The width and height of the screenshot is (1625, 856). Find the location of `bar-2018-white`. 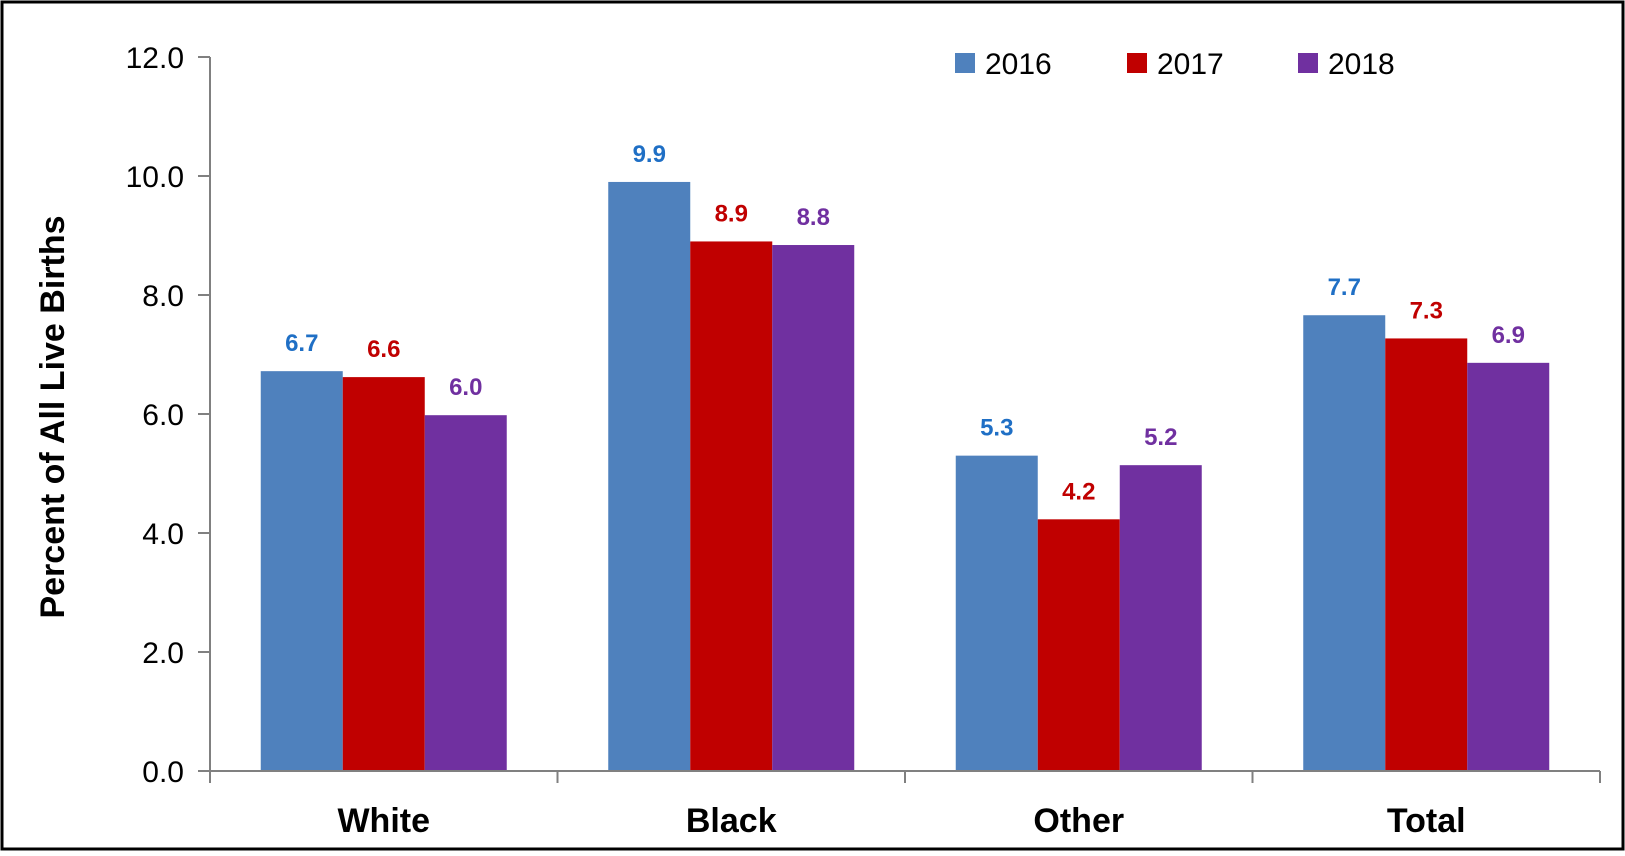

bar-2018-white is located at coordinates (465, 593).